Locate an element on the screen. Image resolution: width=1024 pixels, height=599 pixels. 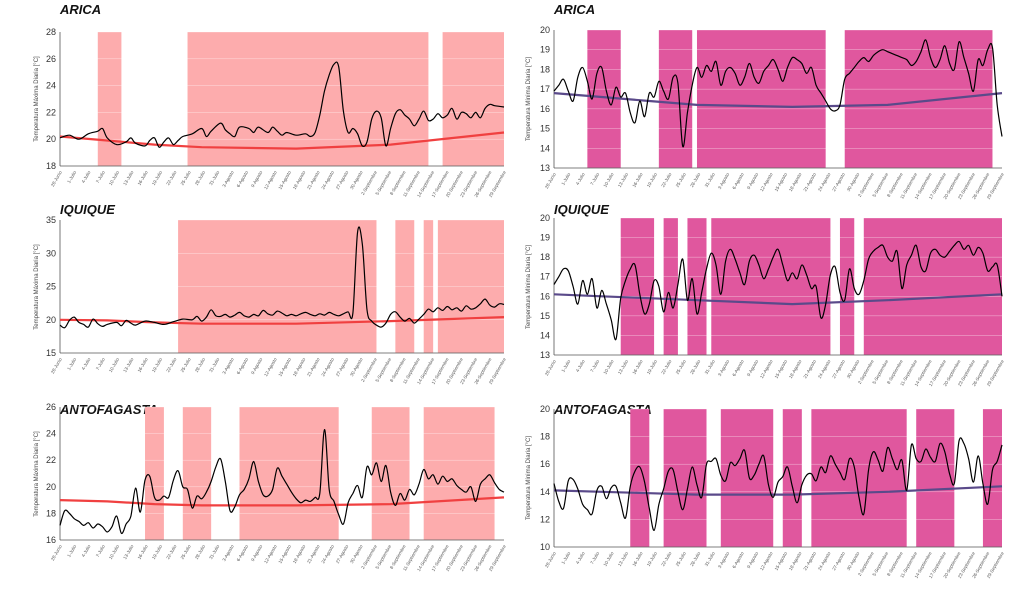
x-tick-label: 30-Agosto is located at coordinates (356, 180).